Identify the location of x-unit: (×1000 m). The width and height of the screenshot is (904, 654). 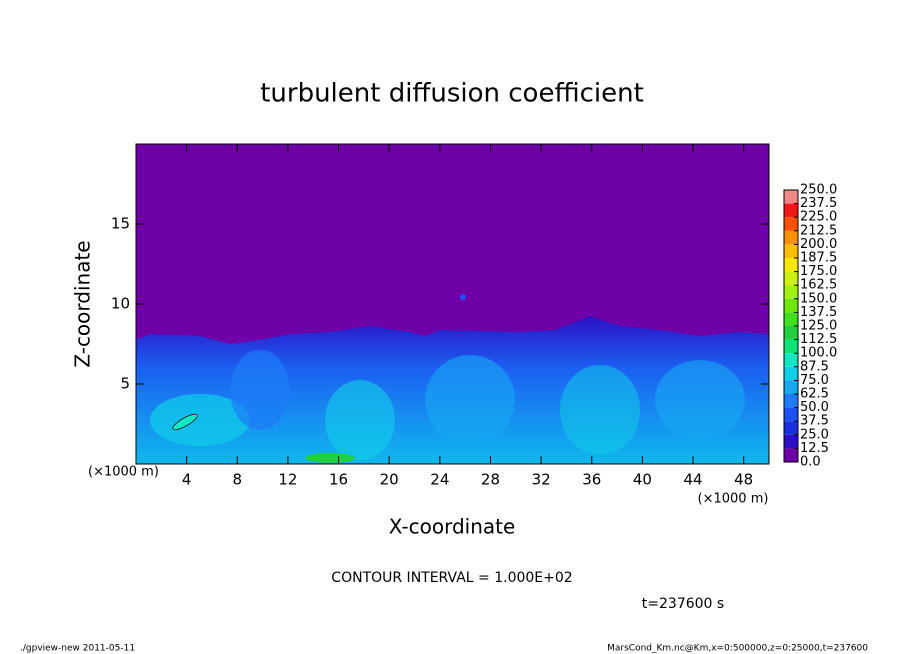
(123, 472).